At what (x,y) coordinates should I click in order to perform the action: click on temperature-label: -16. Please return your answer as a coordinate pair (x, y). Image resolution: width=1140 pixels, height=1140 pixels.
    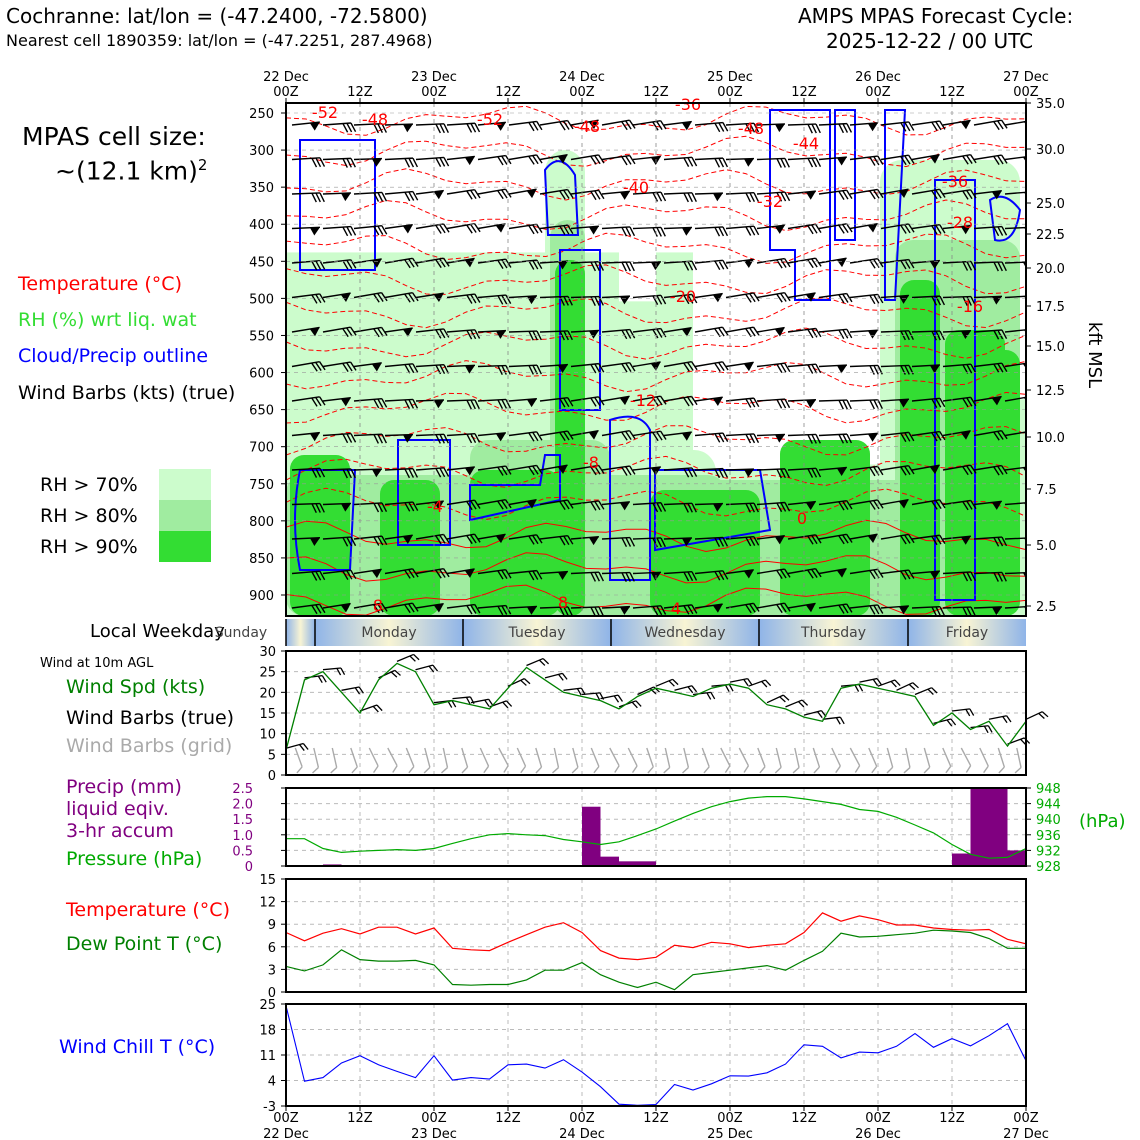
    Looking at the image, I should click on (970, 306).